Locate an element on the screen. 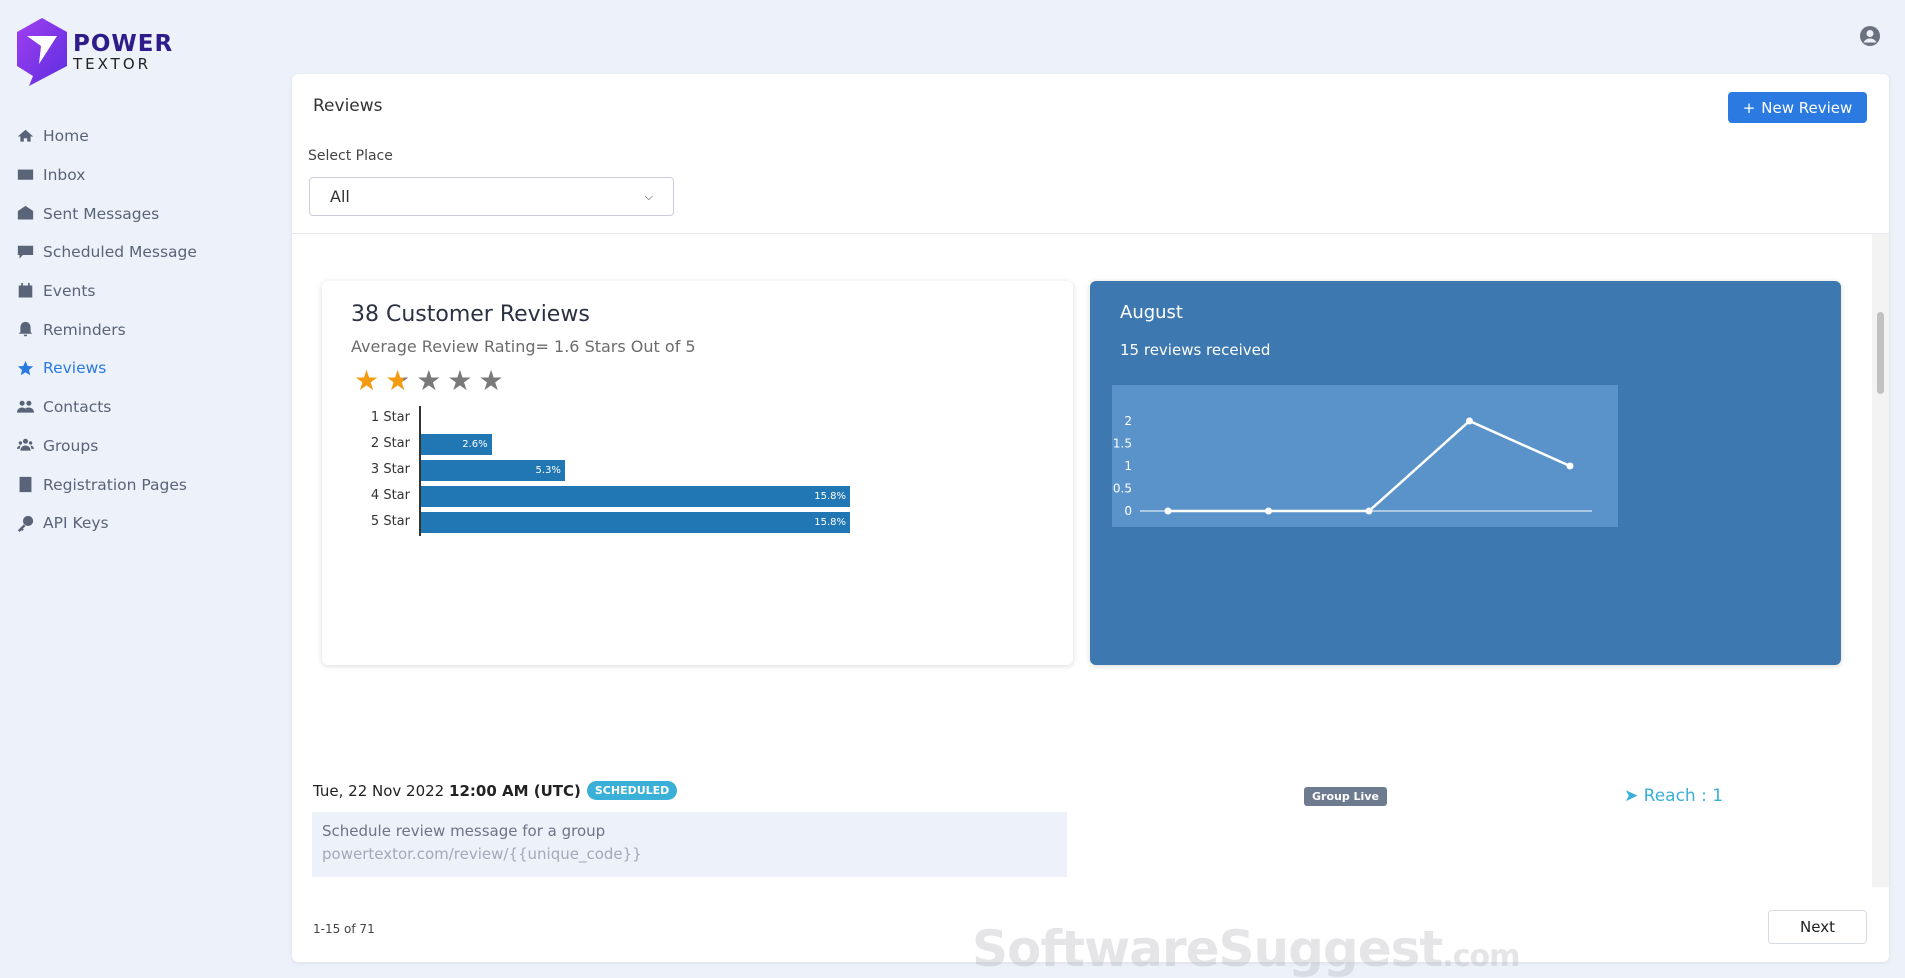 The width and height of the screenshot is (1905, 978). plot-background is located at coordinates (1365, 456).